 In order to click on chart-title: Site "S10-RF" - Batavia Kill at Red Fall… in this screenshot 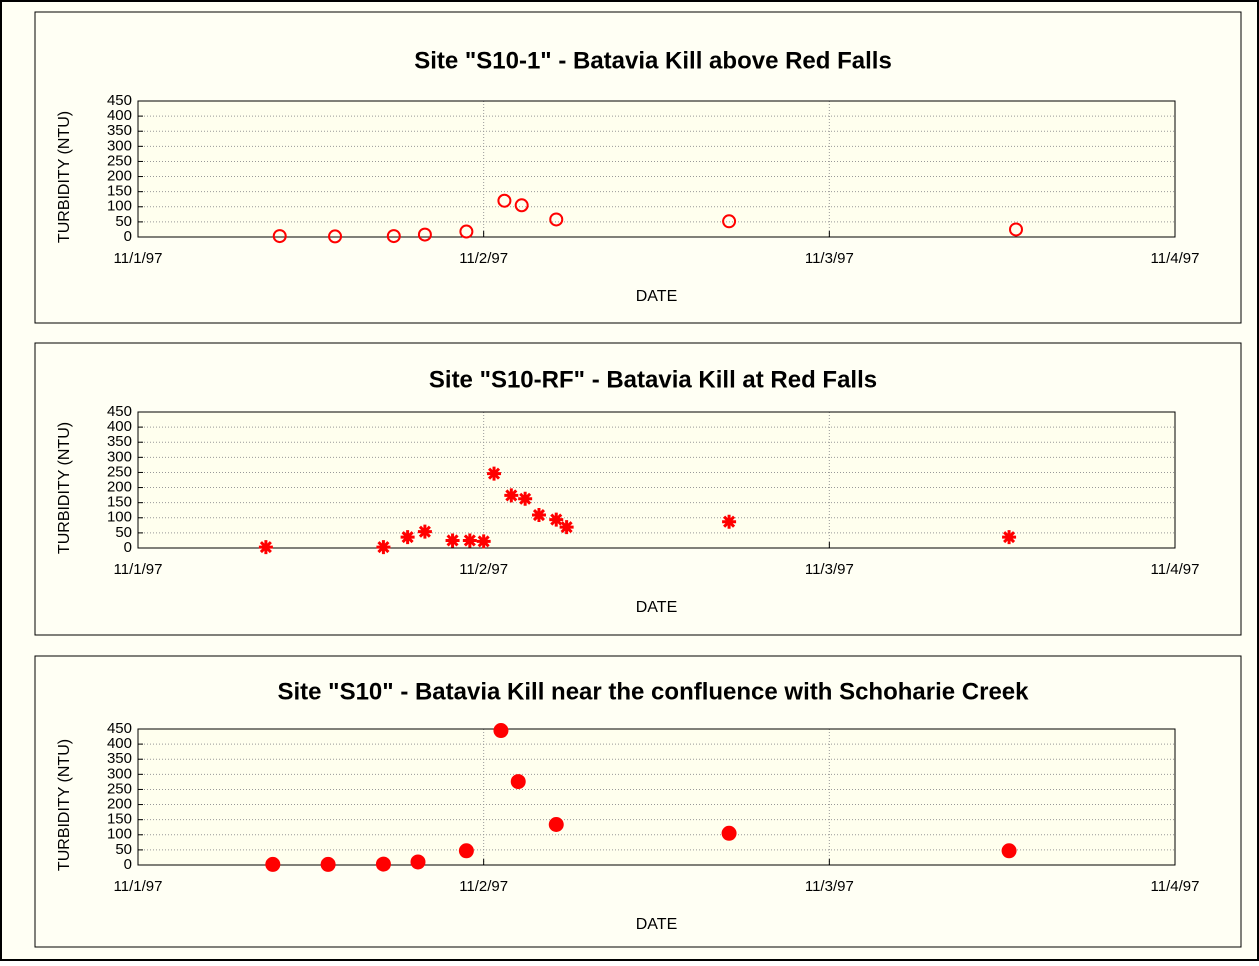, I will do `click(653, 379)`.